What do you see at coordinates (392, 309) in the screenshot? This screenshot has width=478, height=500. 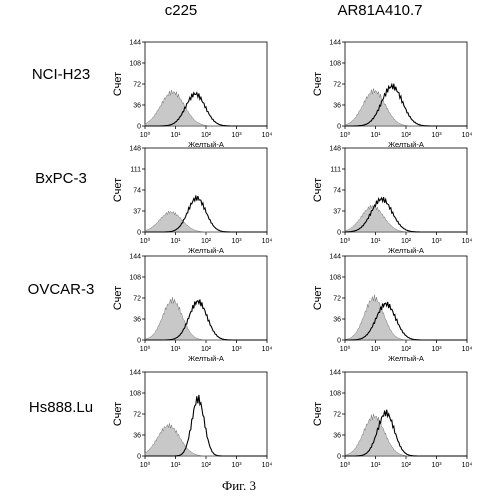 I see `histogram-panel: 0 36 72 108 144 10⁰ 10¹ 10² 10³ 10⁴ Желтый-А Счет` at bounding box center [392, 309].